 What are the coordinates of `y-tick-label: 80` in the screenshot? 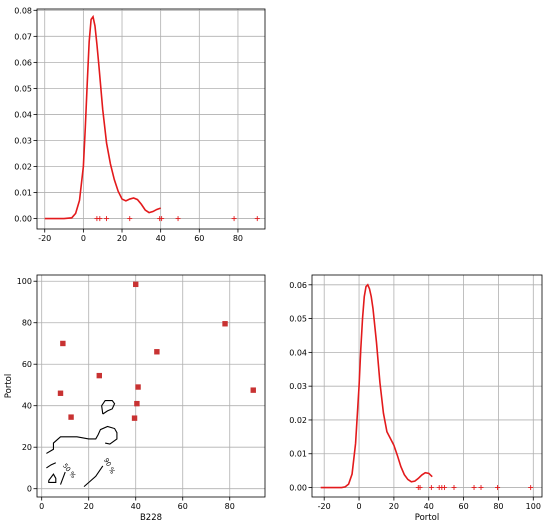 It's located at (27, 323).